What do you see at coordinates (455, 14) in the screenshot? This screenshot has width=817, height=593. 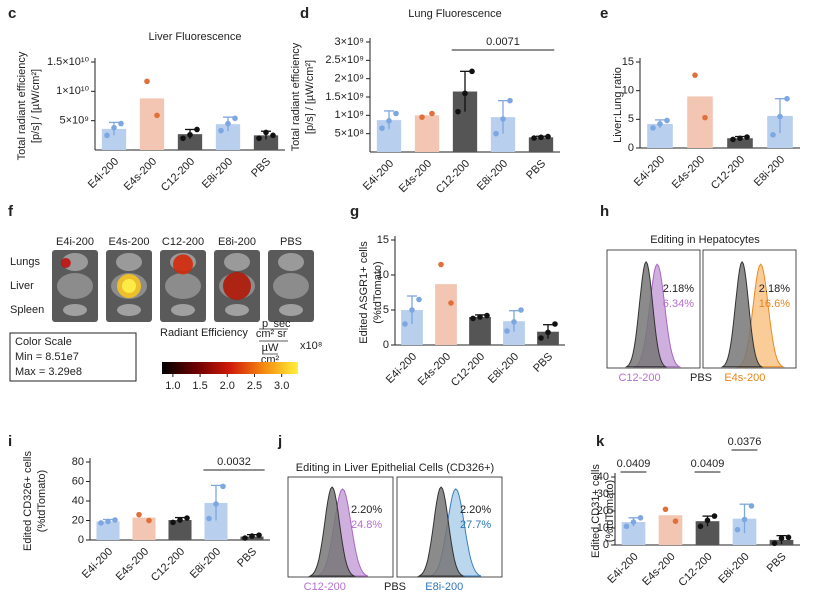 I see `chart-title: Lung Fluorescence` at bounding box center [455, 14].